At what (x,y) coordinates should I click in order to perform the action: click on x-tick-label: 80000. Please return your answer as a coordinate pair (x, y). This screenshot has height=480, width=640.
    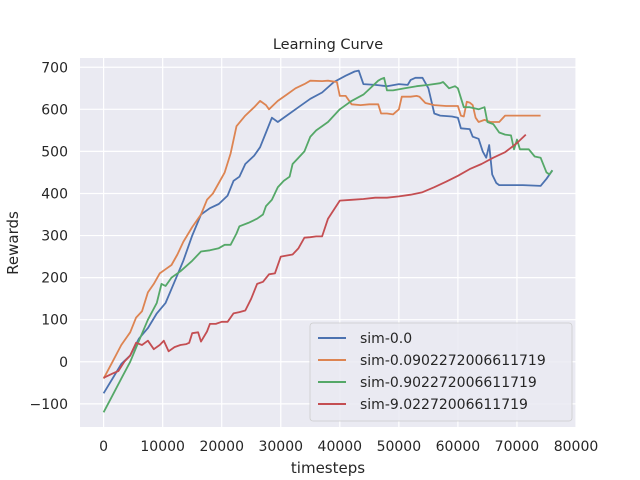
    Looking at the image, I should click on (576, 447).